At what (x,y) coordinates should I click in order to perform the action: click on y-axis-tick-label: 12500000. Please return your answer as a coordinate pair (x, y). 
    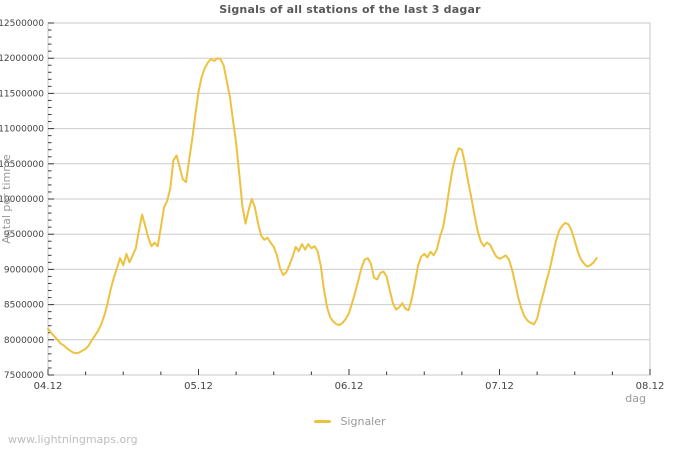
    Looking at the image, I should click on (22, 24).